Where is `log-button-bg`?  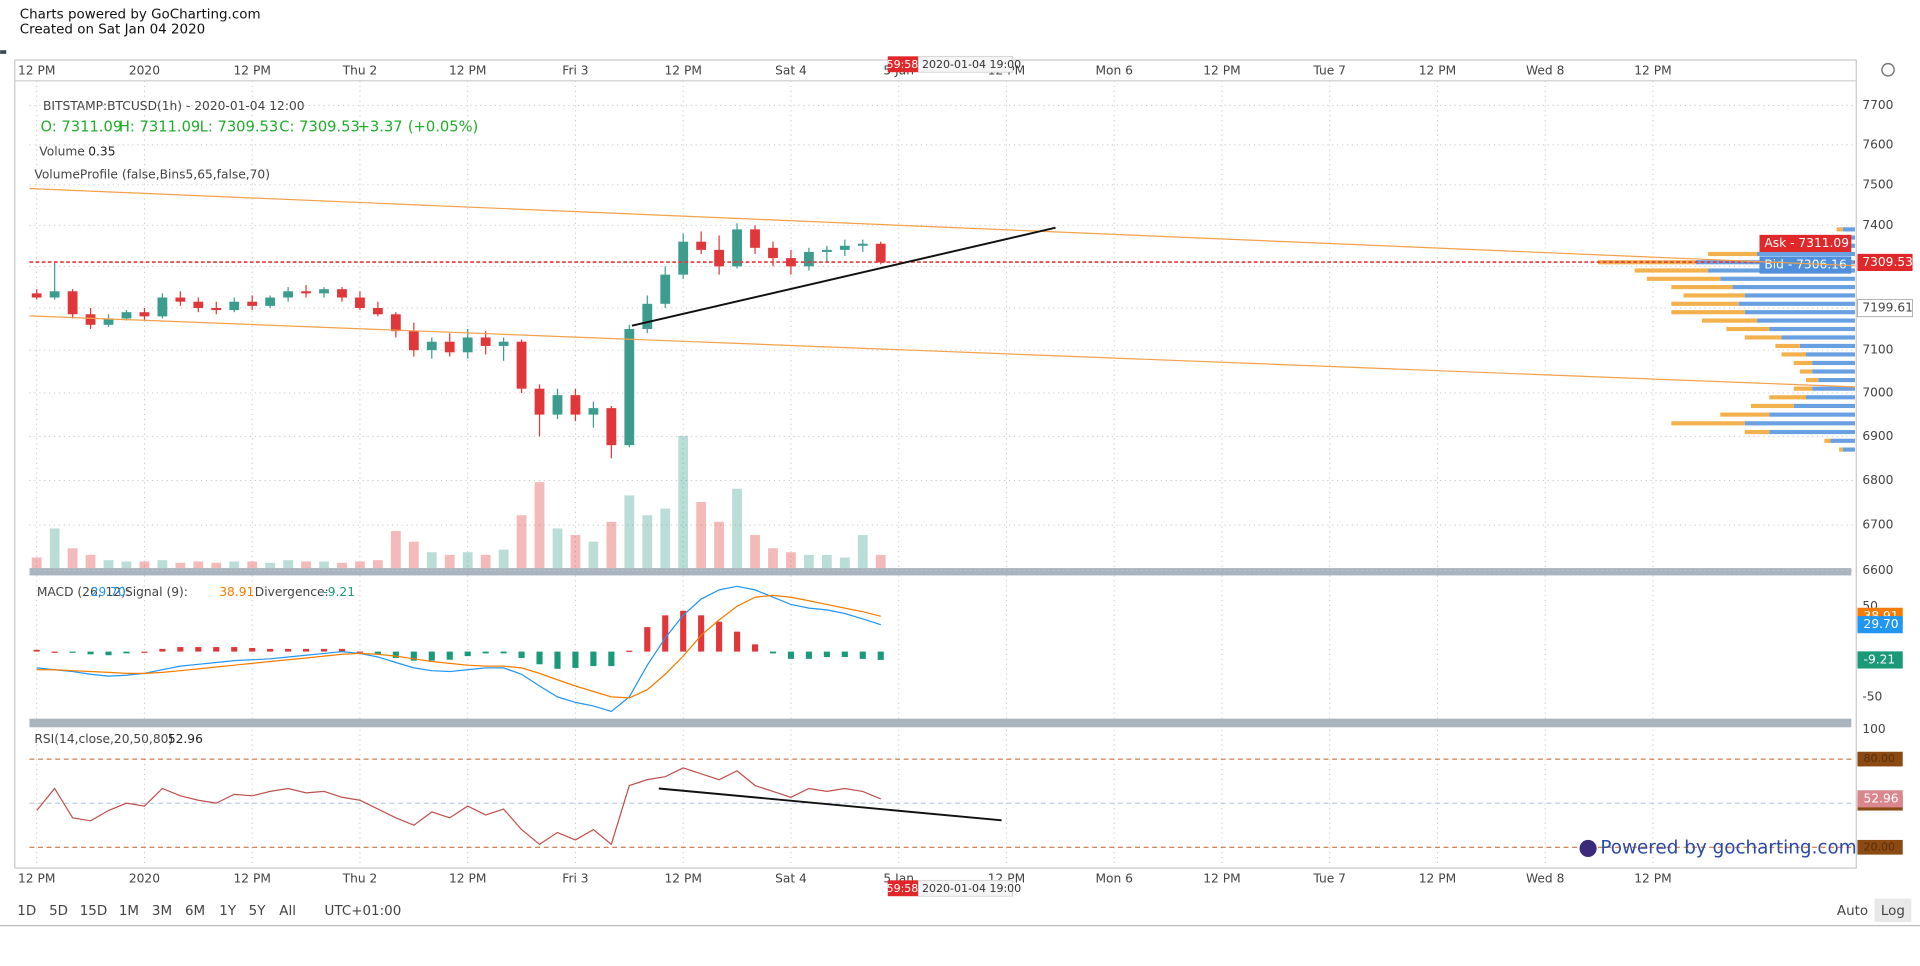 log-button-bg is located at coordinates (1893, 910).